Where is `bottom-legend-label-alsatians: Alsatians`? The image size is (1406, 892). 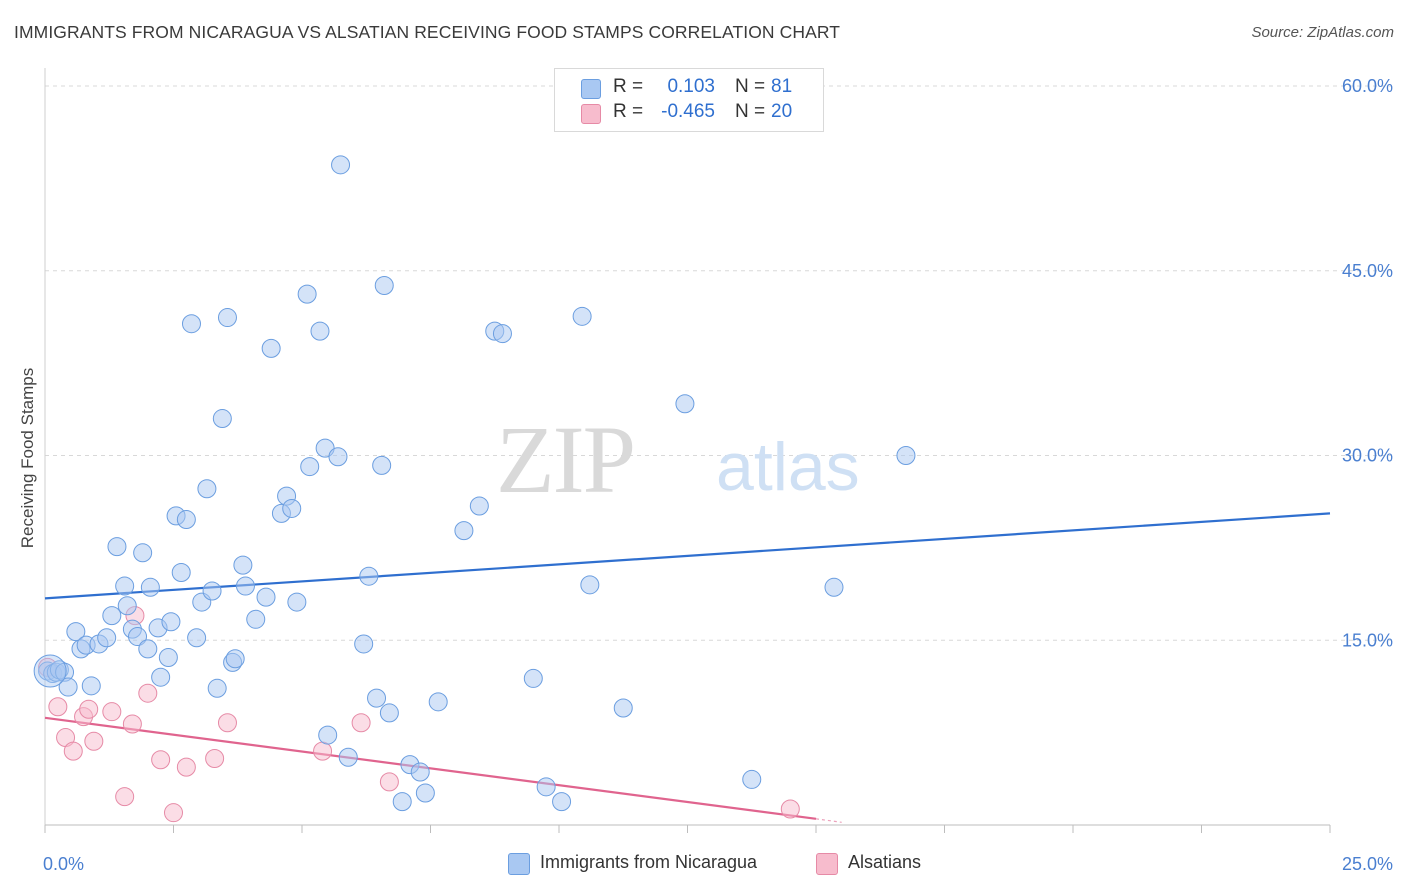
bottom-legend-label-alsatians: Alsatians is located at coordinates (885, 862).